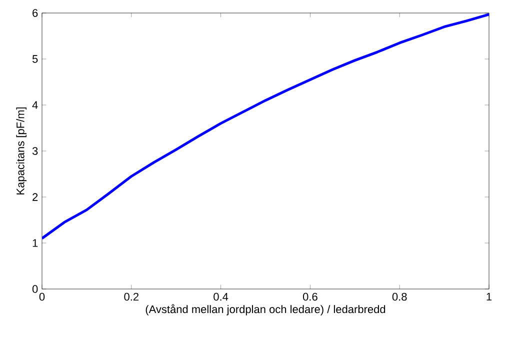  Describe the element at coordinates (35, 59) in the screenshot. I see `y-tick-label: 5` at that location.